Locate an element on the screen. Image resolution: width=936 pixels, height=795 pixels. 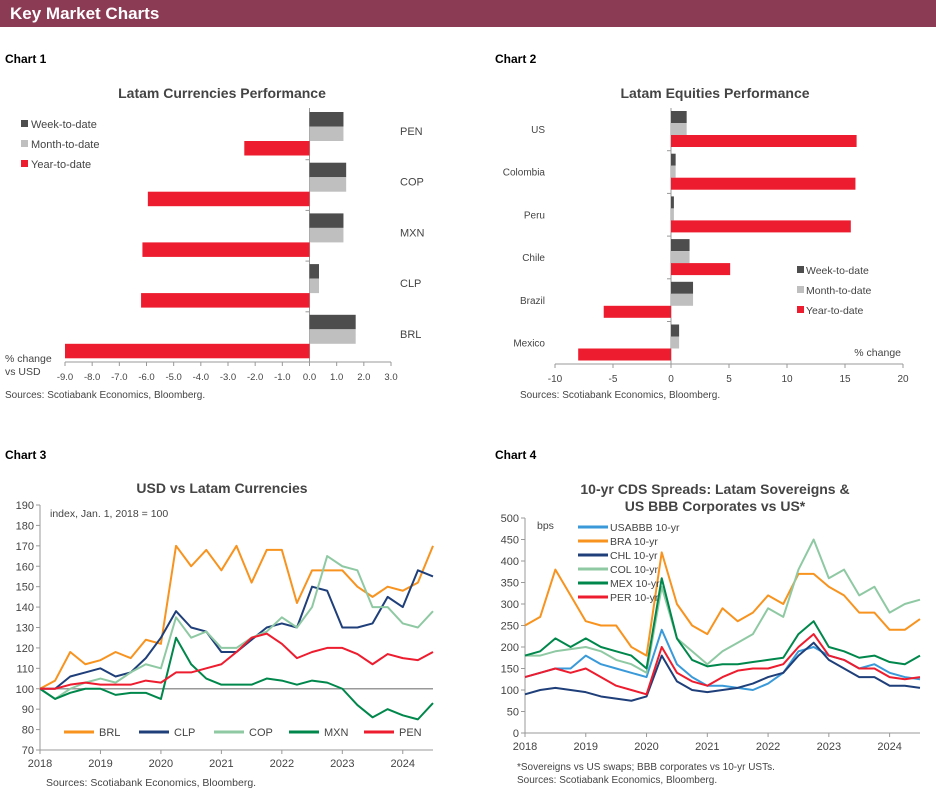
legend-label: CLP is located at coordinates (184, 733).